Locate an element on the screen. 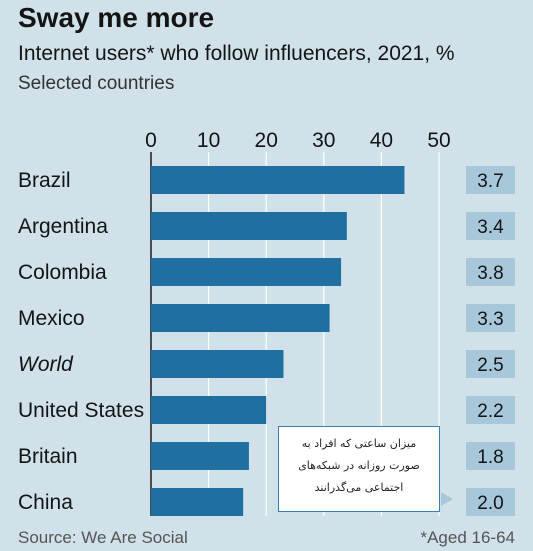 This screenshot has height=551, width=533. chart-subtitle-secondary: Selected countries is located at coordinates (96, 83).